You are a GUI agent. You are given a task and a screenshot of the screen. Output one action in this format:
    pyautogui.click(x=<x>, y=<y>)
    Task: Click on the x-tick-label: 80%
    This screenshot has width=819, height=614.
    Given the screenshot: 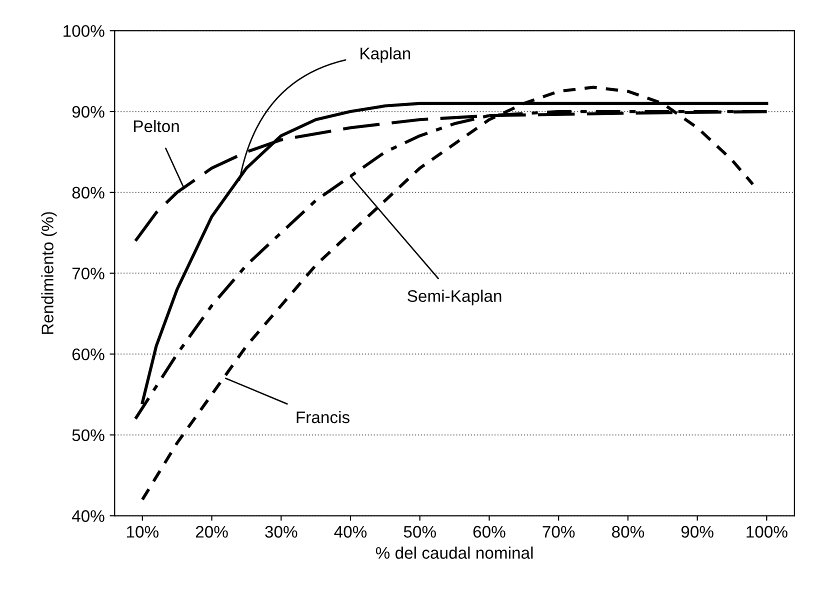 What is the action you would take?
    pyautogui.click(x=628, y=532)
    